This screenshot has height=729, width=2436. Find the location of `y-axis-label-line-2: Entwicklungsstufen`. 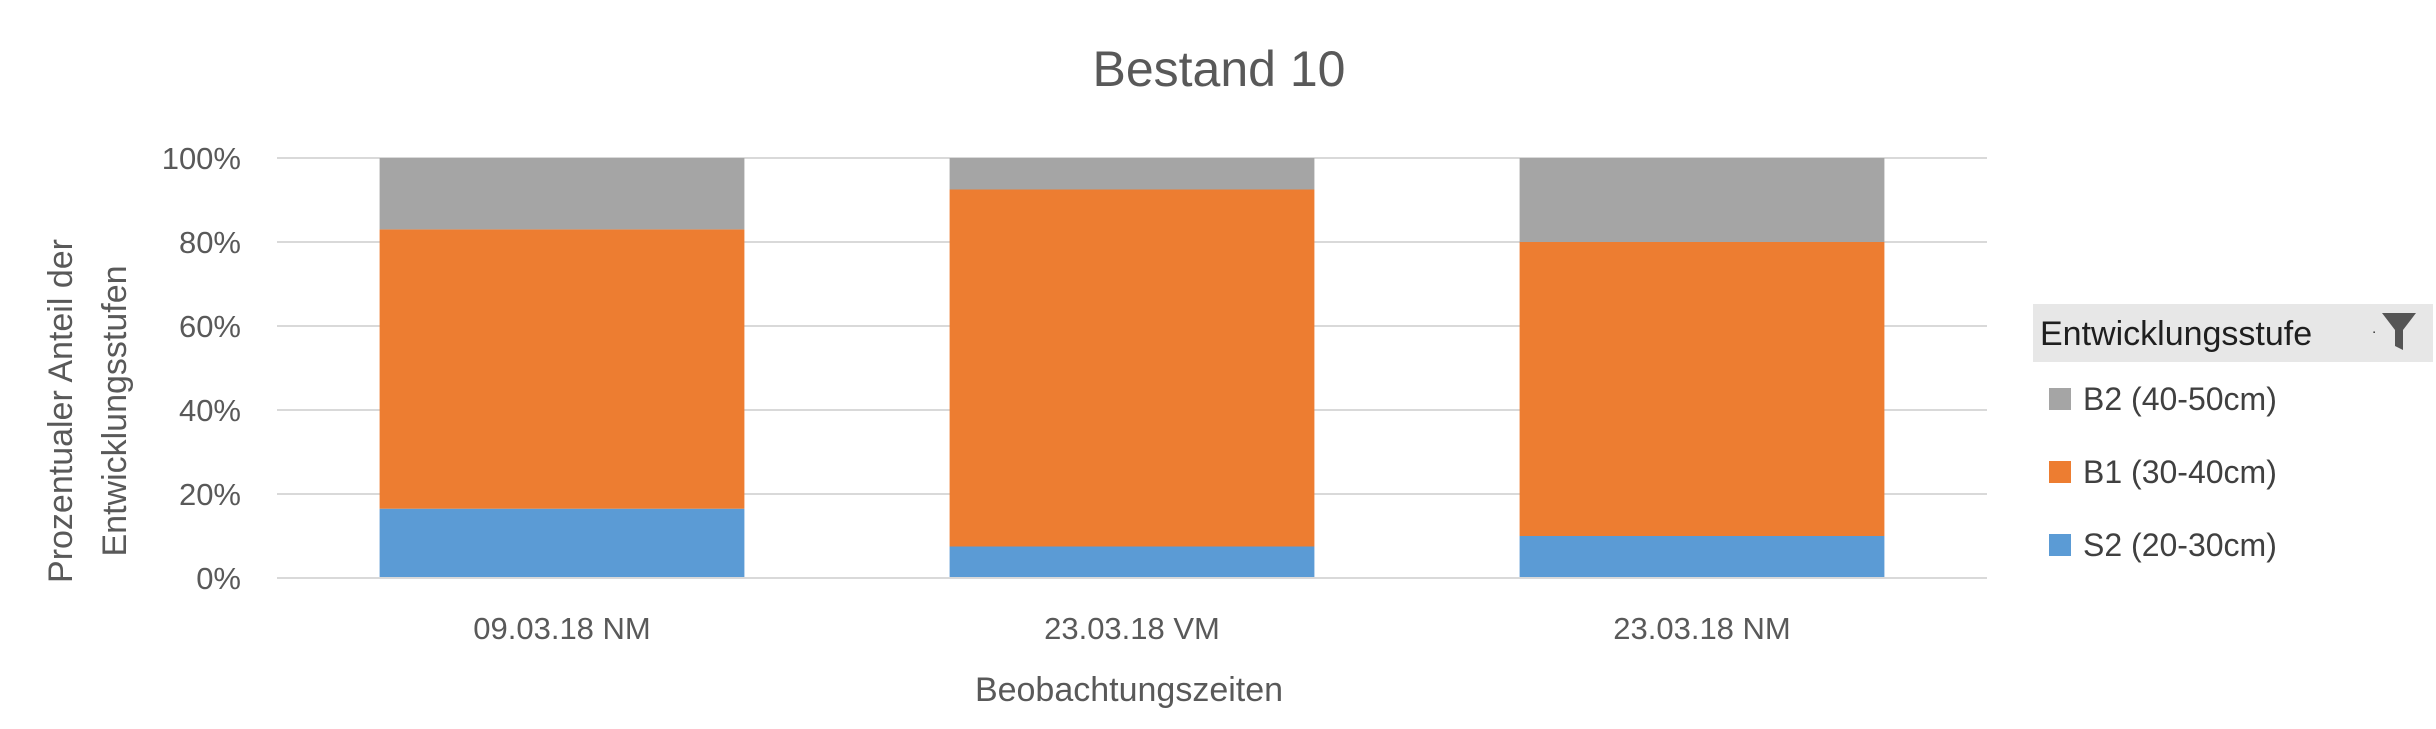

y-axis-label-line-2: Entwicklungsstufen is located at coordinates (115, 410).